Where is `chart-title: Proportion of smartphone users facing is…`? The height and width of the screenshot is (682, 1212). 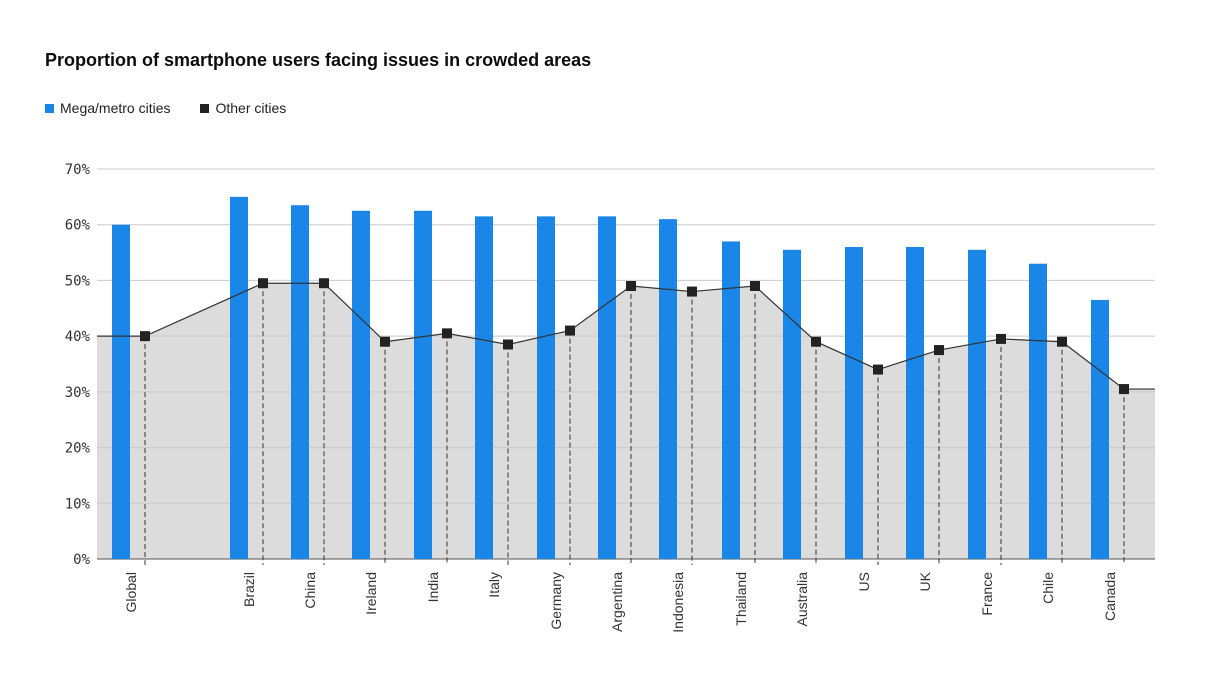
chart-title: Proportion of smartphone users facing is… is located at coordinates (318, 60).